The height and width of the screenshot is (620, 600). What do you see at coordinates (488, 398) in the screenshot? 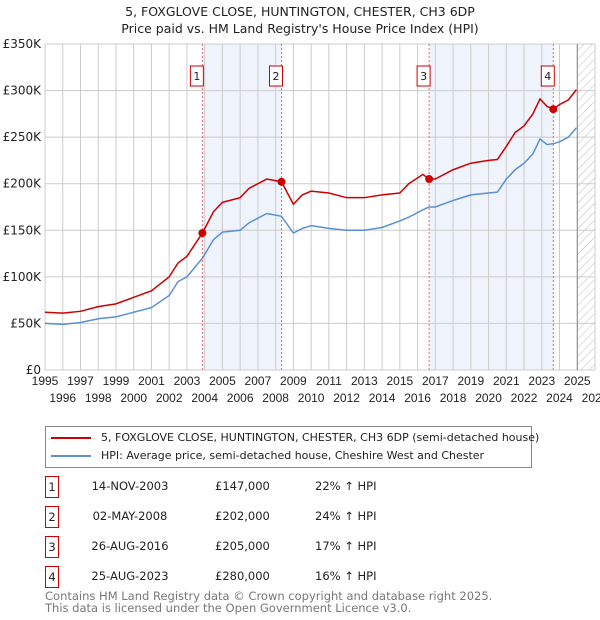
I see `x-tick-label: 2020` at bounding box center [488, 398].